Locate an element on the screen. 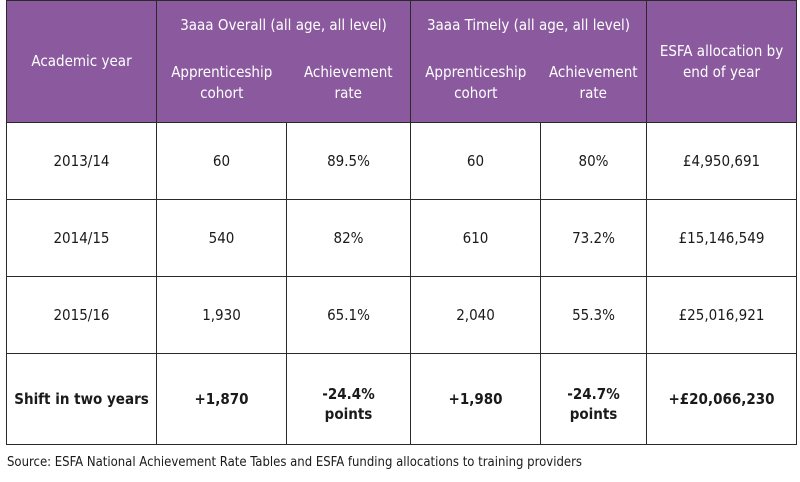 The image size is (800, 482). cell-timely-cohort: 60 is located at coordinates (476, 161).